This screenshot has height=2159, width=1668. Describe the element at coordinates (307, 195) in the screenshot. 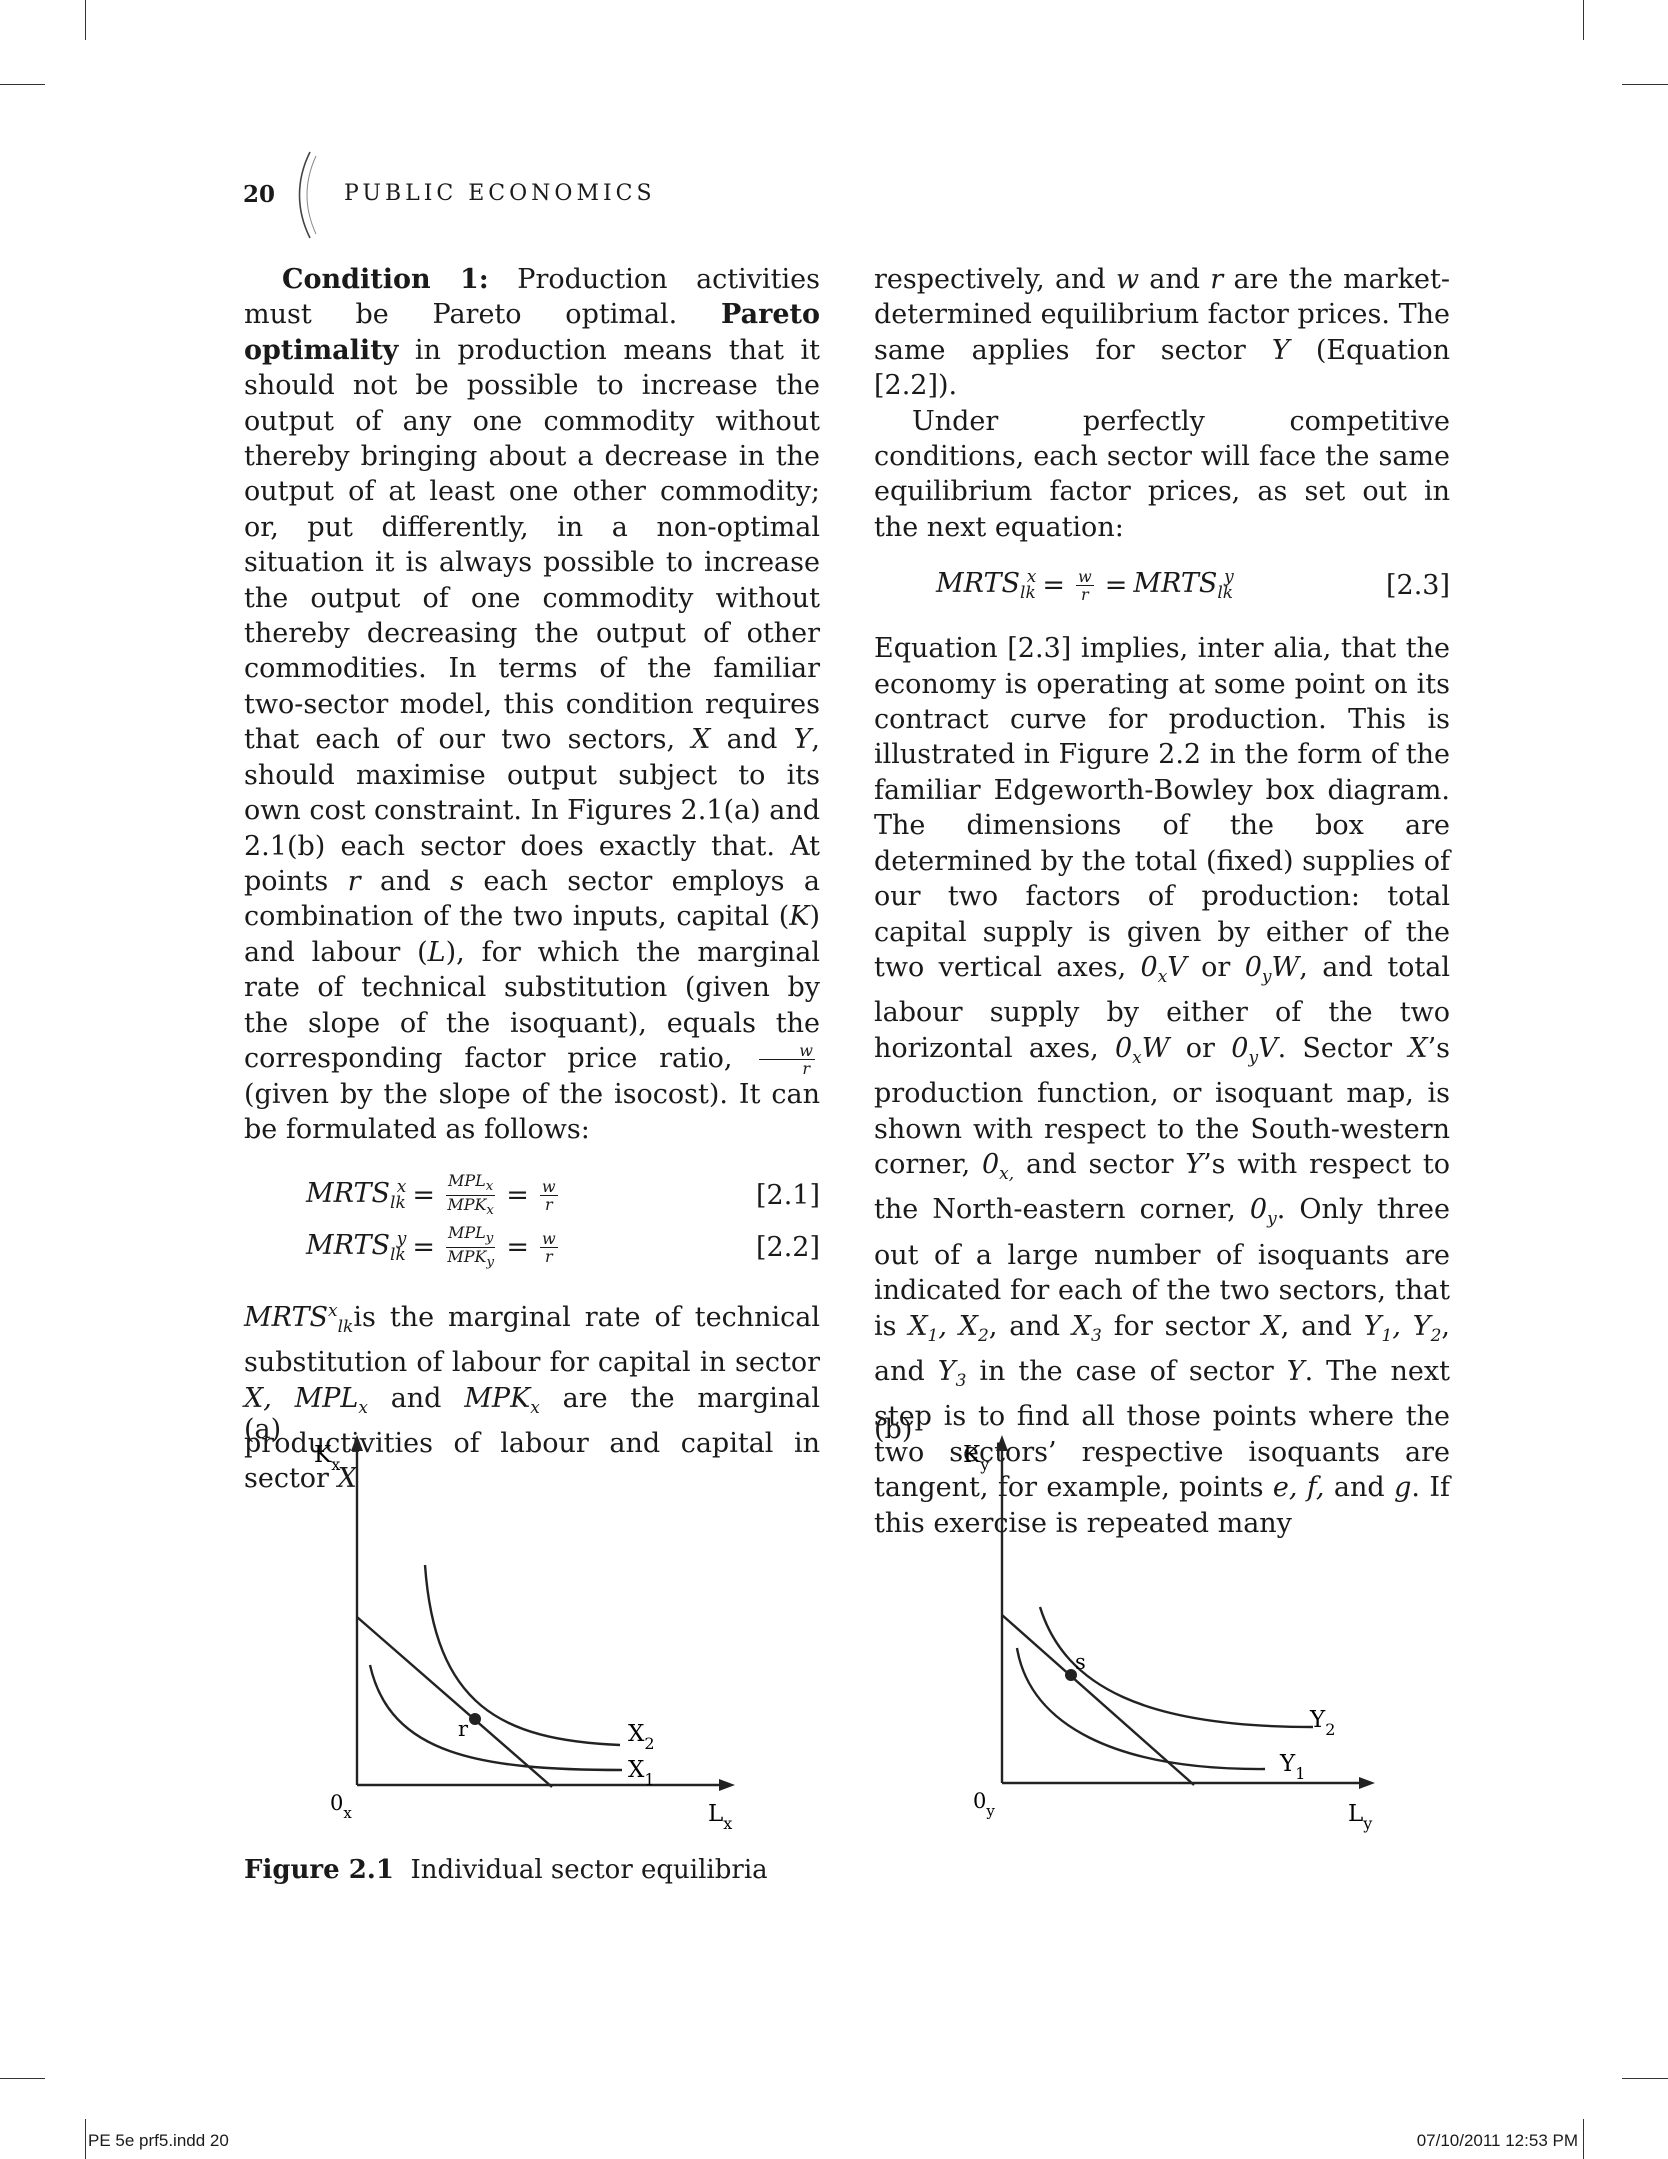

I see `header-ornament-icon` at that location.